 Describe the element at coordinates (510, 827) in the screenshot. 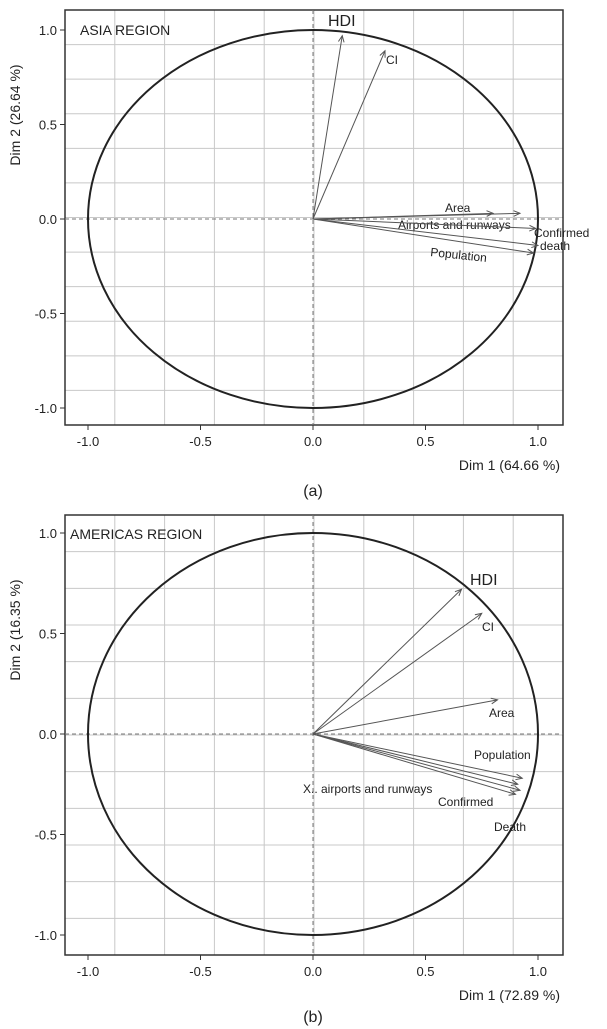

I see `vector-label: Death` at that location.